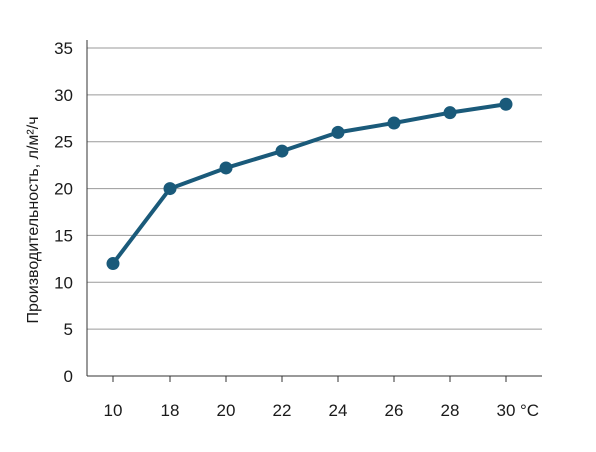 The height and width of the screenshot is (452, 596). I want to click on x-tick-label: 10, so click(113, 410).